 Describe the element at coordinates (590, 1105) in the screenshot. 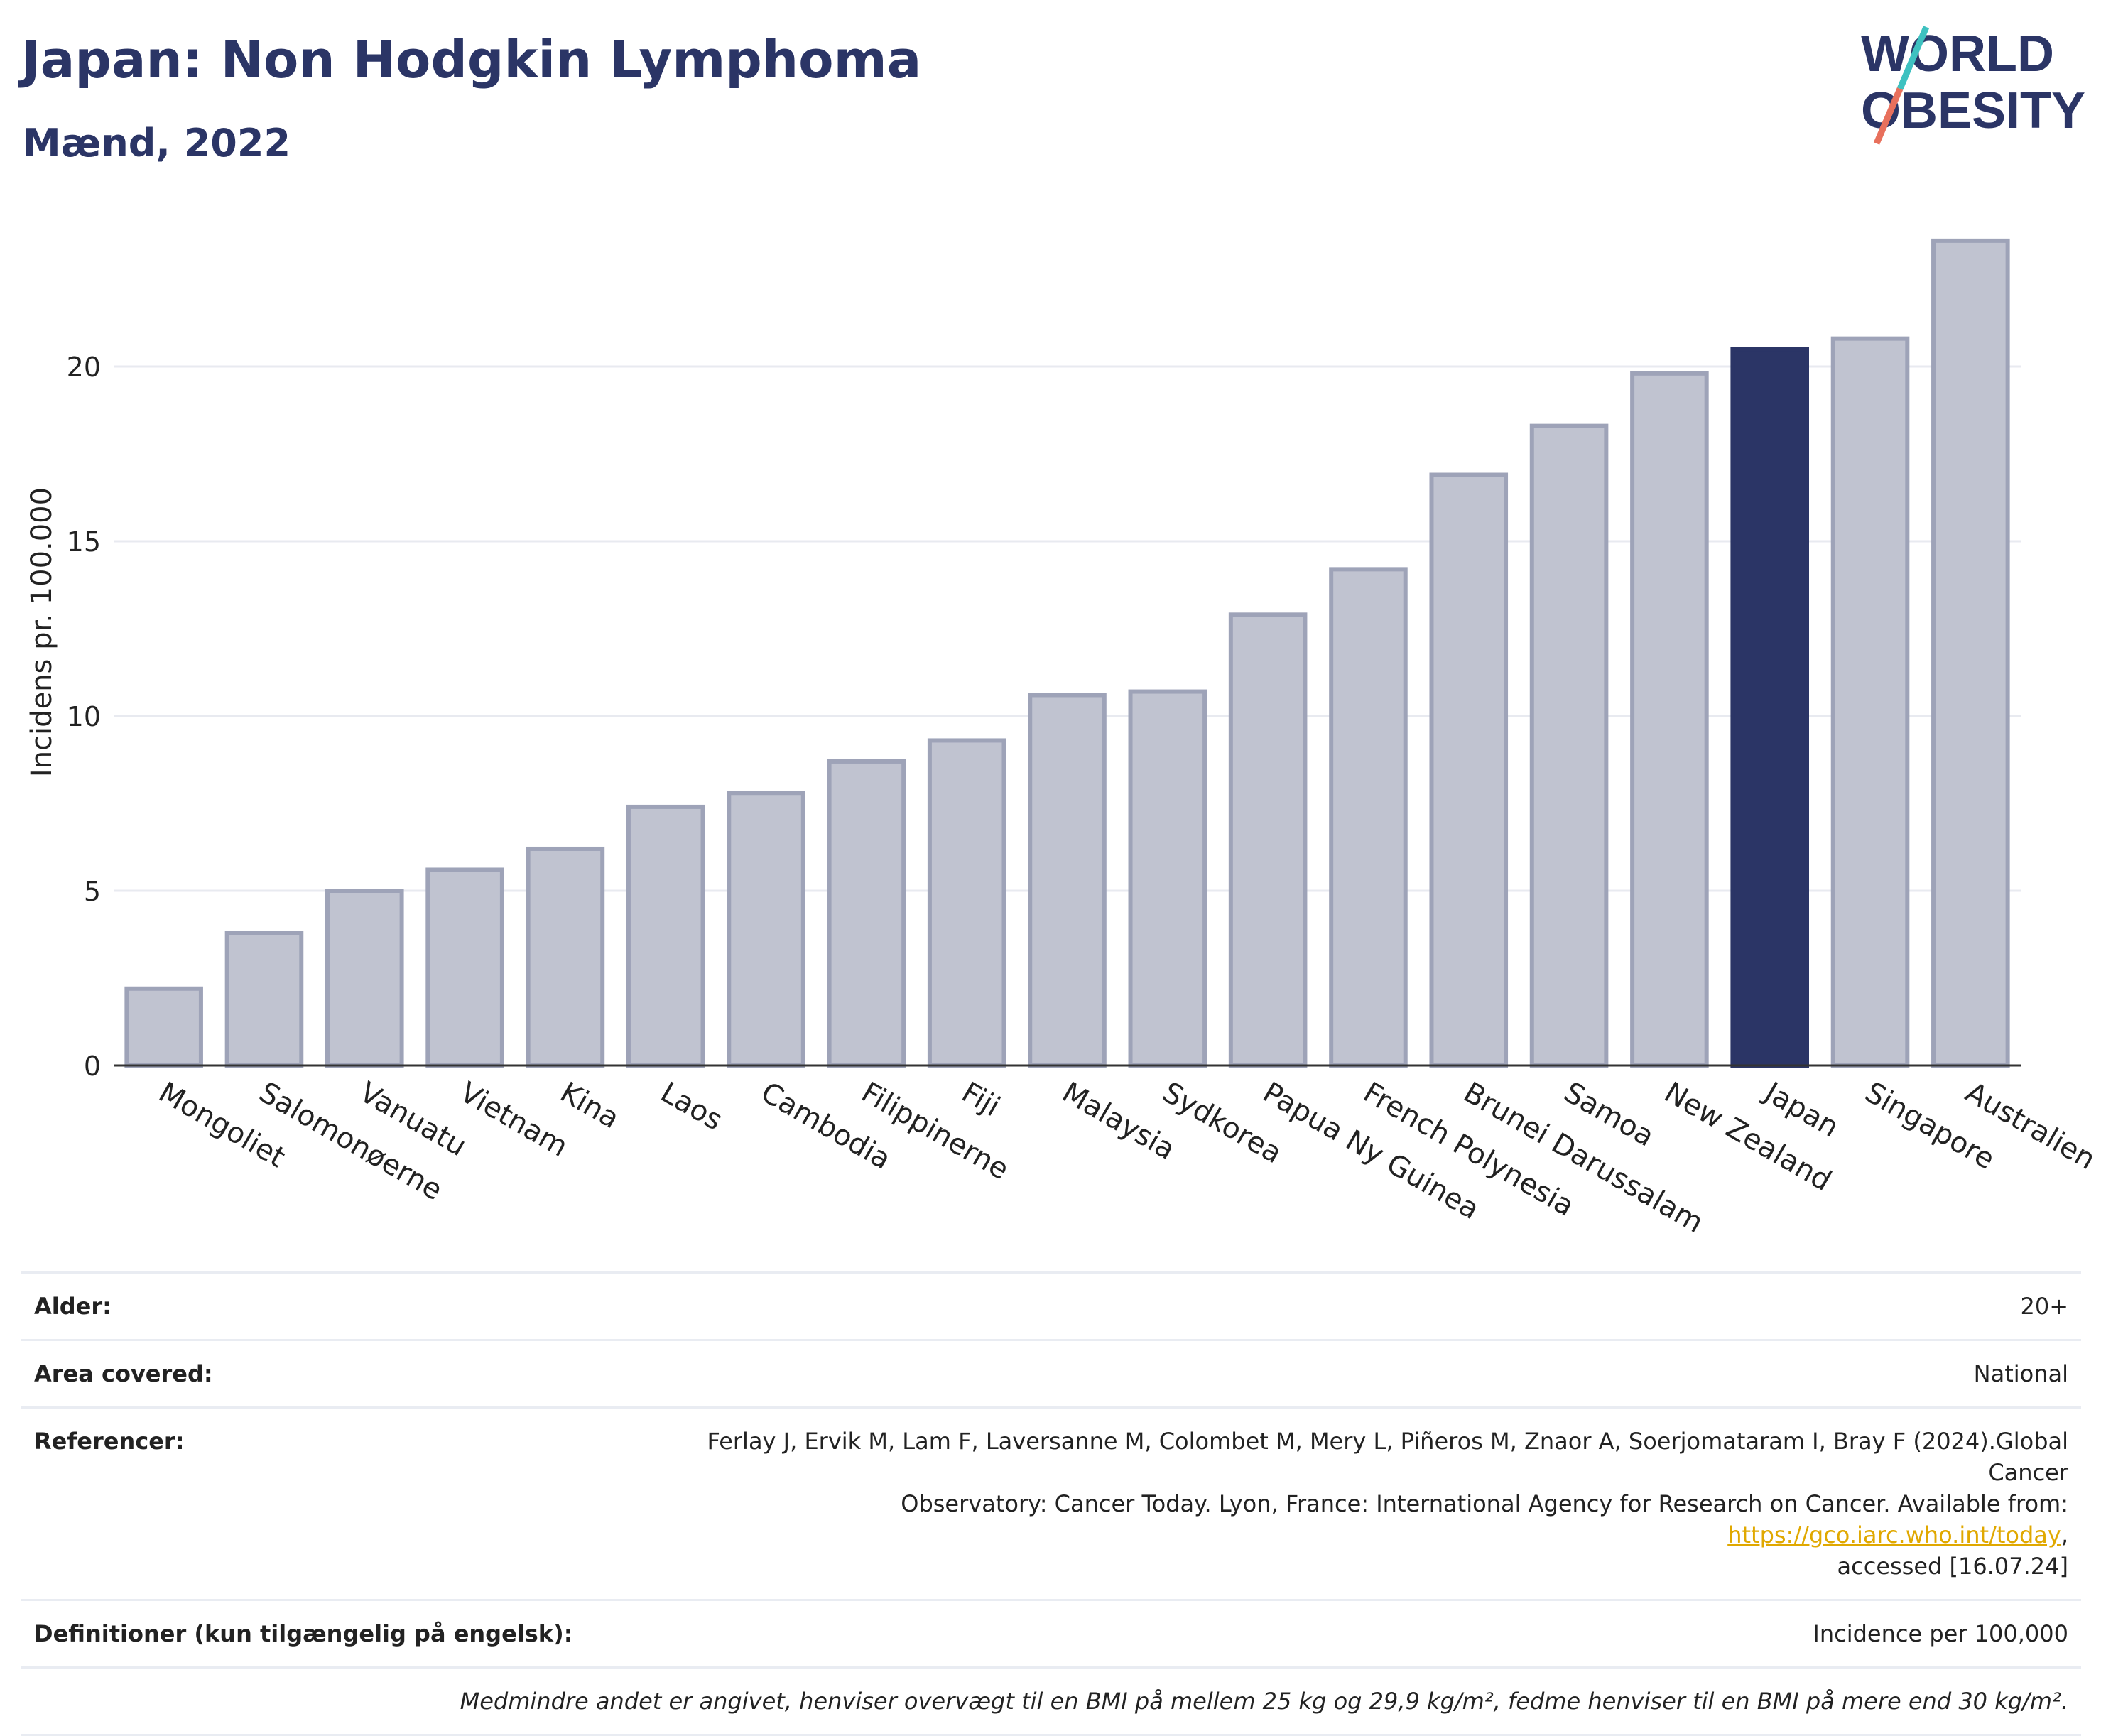

I see `x-tick-label: Kina` at that location.